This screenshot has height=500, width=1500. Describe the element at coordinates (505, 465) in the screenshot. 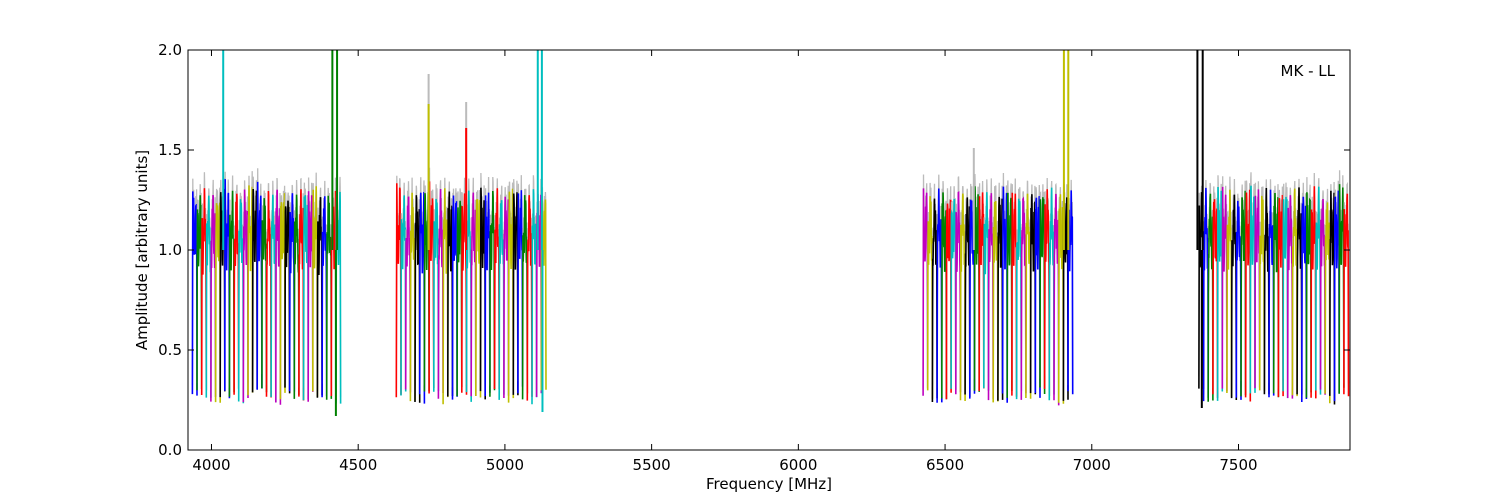

I see `x-tick-label: 5000` at that location.